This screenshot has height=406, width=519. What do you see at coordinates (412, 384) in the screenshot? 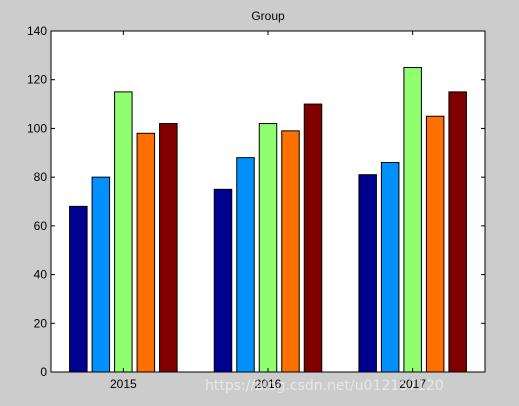
I see `x-tick-label-2017: 2017` at bounding box center [412, 384].